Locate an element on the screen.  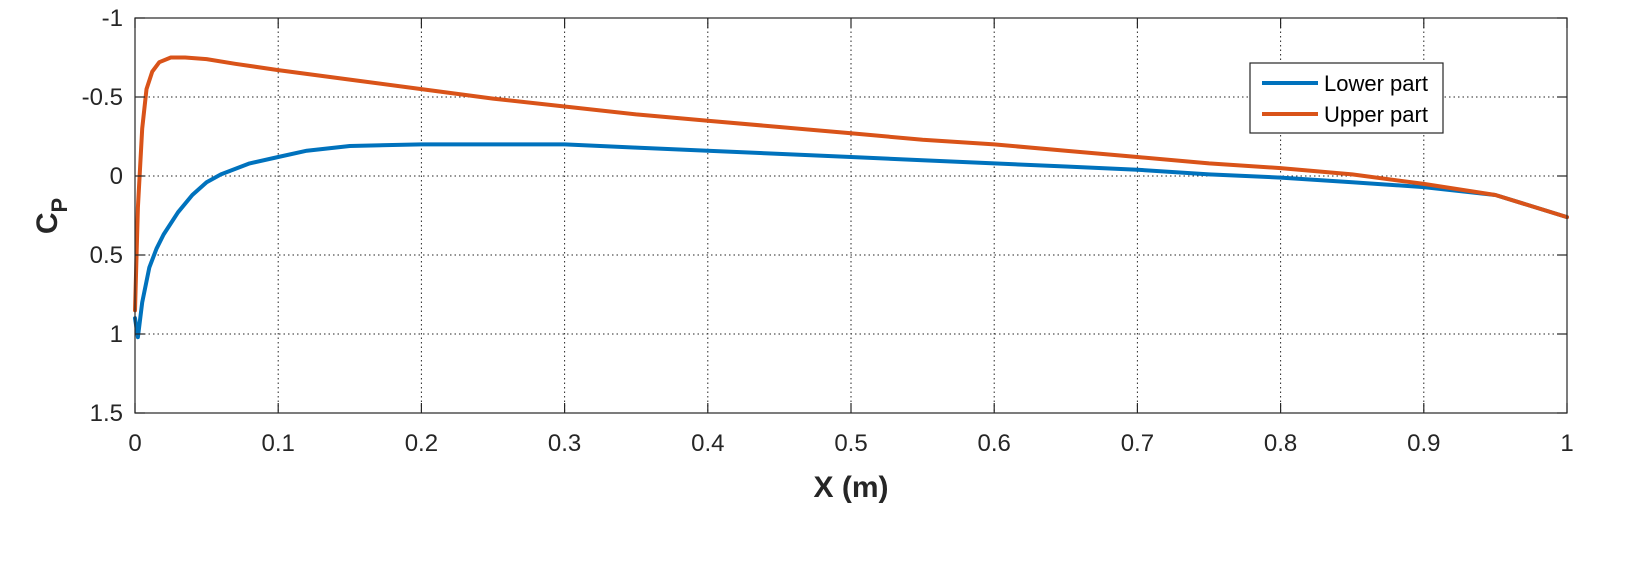
x-tick-label: 0.1 is located at coordinates (278, 443).